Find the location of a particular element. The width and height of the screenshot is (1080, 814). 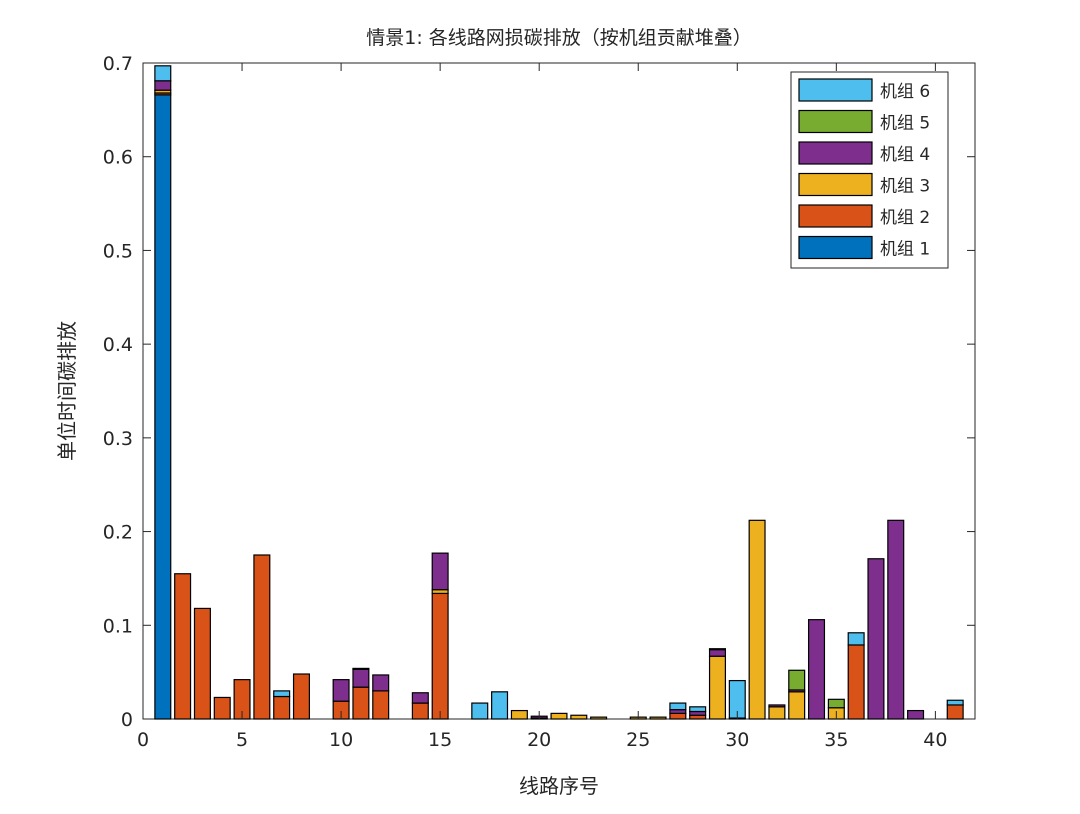

x-tick-label: 40 is located at coordinates (935, 740).